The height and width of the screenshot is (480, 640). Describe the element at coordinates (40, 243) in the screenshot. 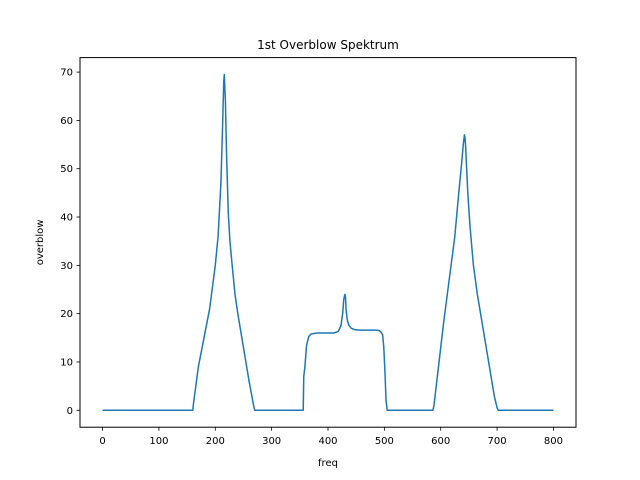

I see `y-axis-label: overblow` at that location.